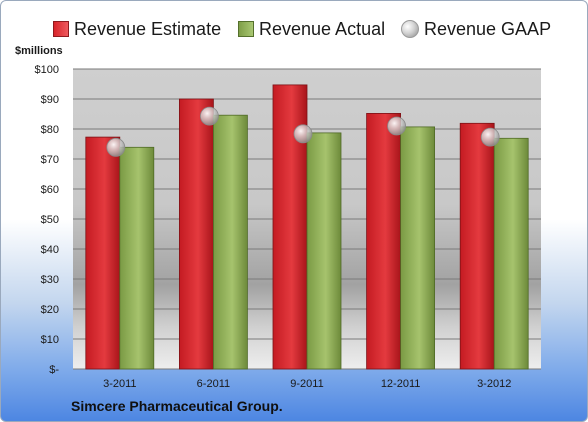 This screenshot has height=422, width=588. I want to click on y-tick-label: $40, so click(50, 250).